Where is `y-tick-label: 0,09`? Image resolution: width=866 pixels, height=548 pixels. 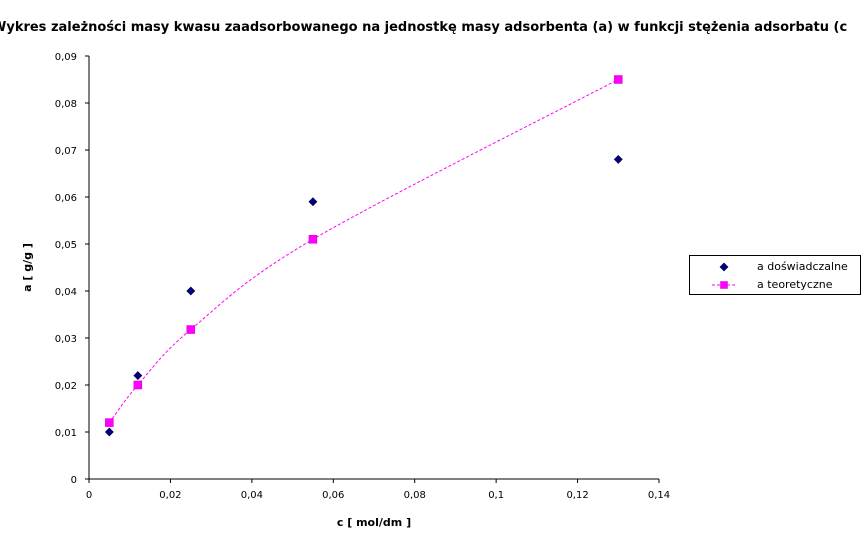
y-tick-label: 0,09 is located at coordinates (66, 57).